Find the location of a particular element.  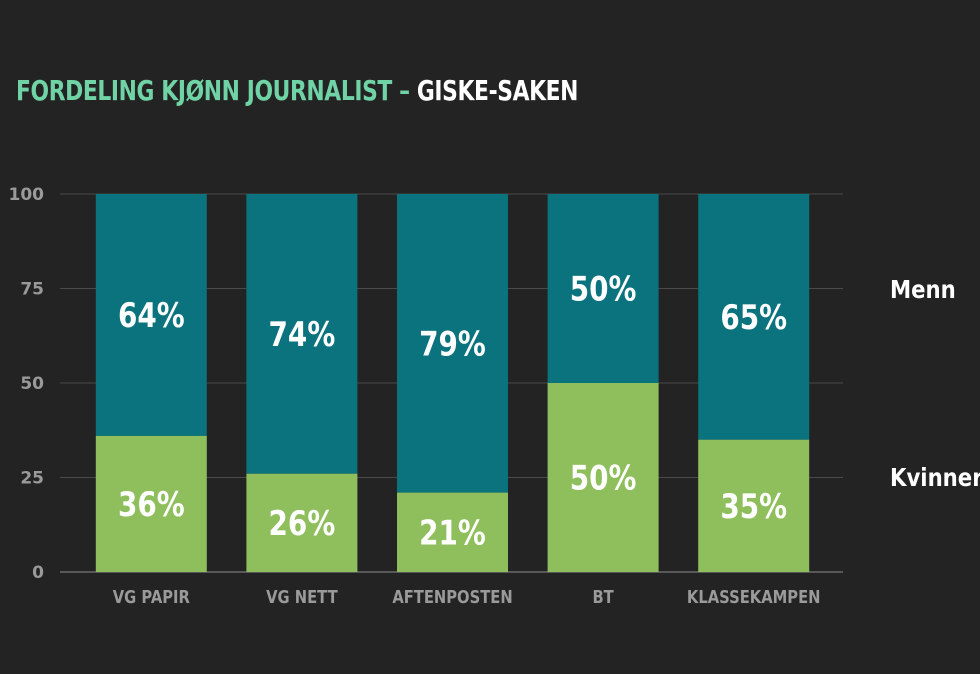

chart-title-part2: GISKE-SAKEN is located at coordinates (497, 90).